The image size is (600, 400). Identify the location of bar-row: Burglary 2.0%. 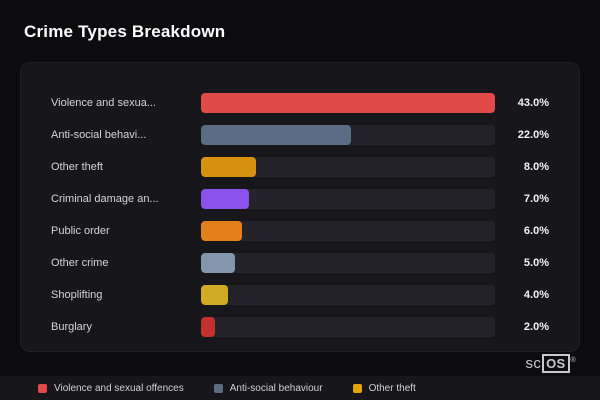
(300, 327).